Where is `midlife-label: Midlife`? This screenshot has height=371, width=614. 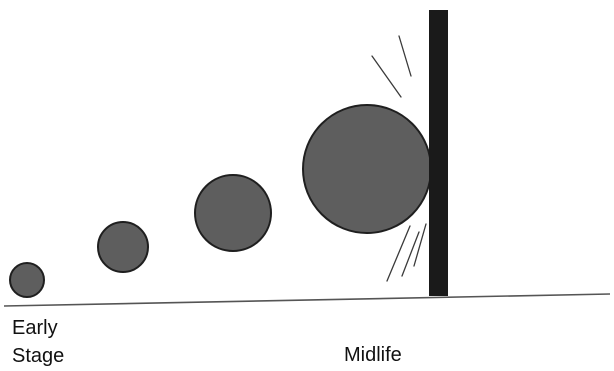
midlife-label: Midlife is located at coordinates (373, 355).